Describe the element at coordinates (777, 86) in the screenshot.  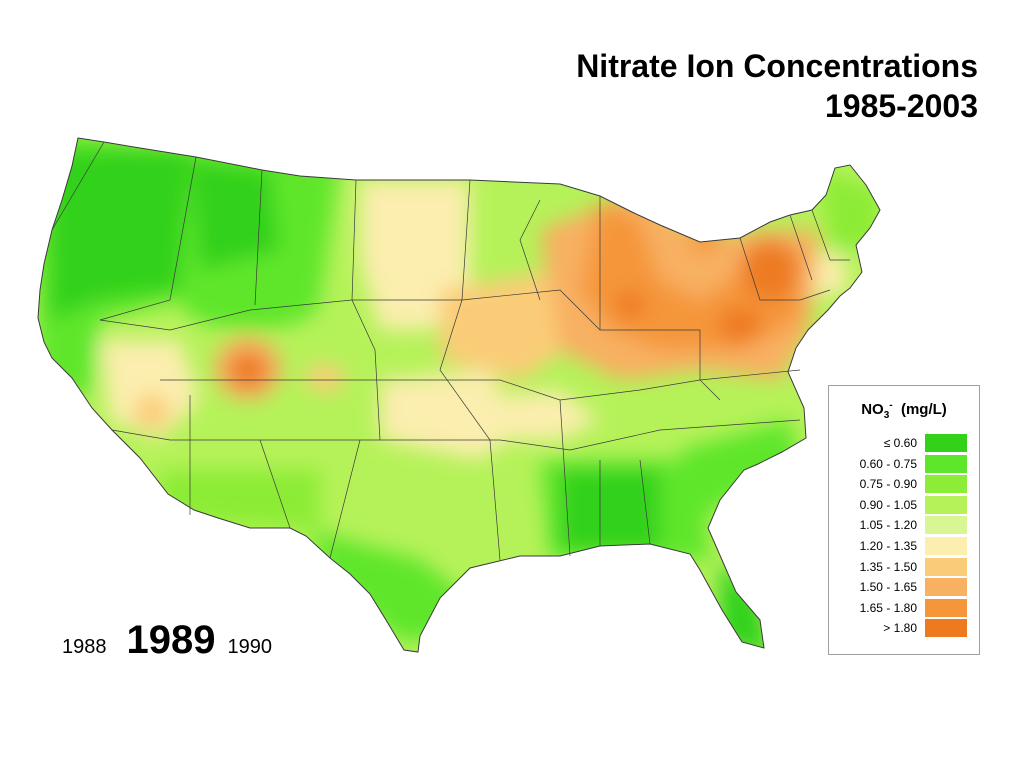
I see `map-title: Nitrate Ion Concentrations 1985-2003` at that location.